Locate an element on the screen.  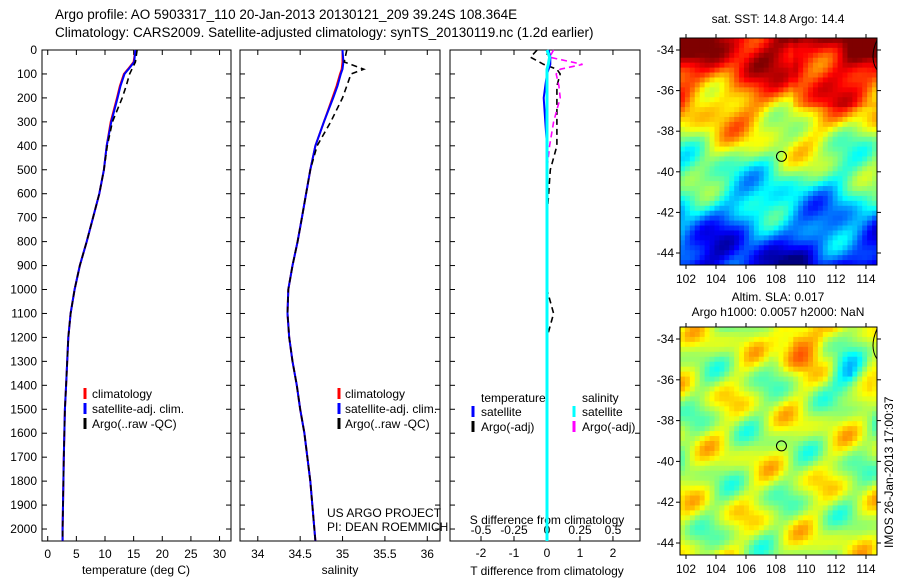
y-tick-label: 1000 is located at coordinates (23, 290).